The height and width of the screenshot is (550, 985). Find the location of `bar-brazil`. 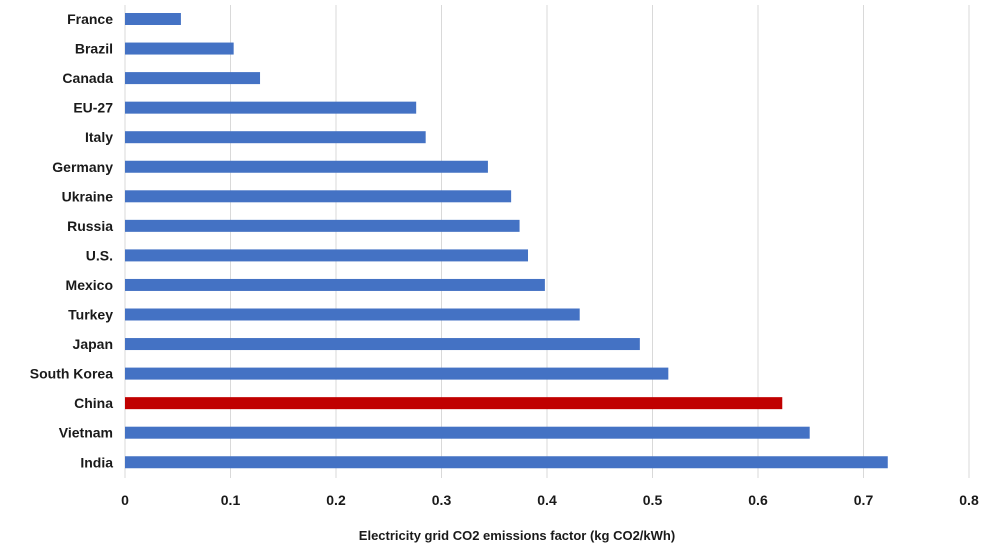

bar-brazil is located at coordinates (179, 48).